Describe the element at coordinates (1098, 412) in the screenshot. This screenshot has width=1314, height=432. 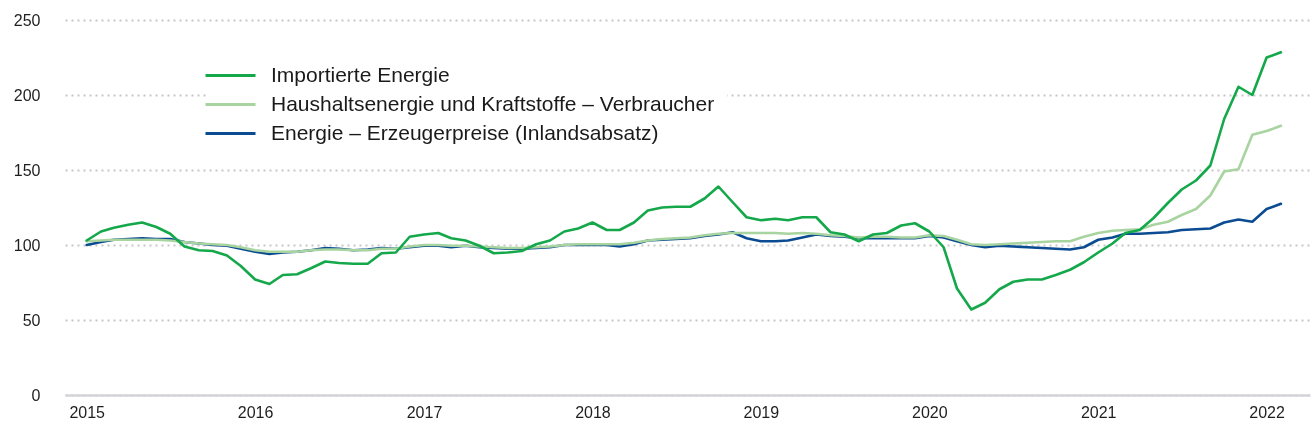
I see `x-tick-label: 2021` at that location.